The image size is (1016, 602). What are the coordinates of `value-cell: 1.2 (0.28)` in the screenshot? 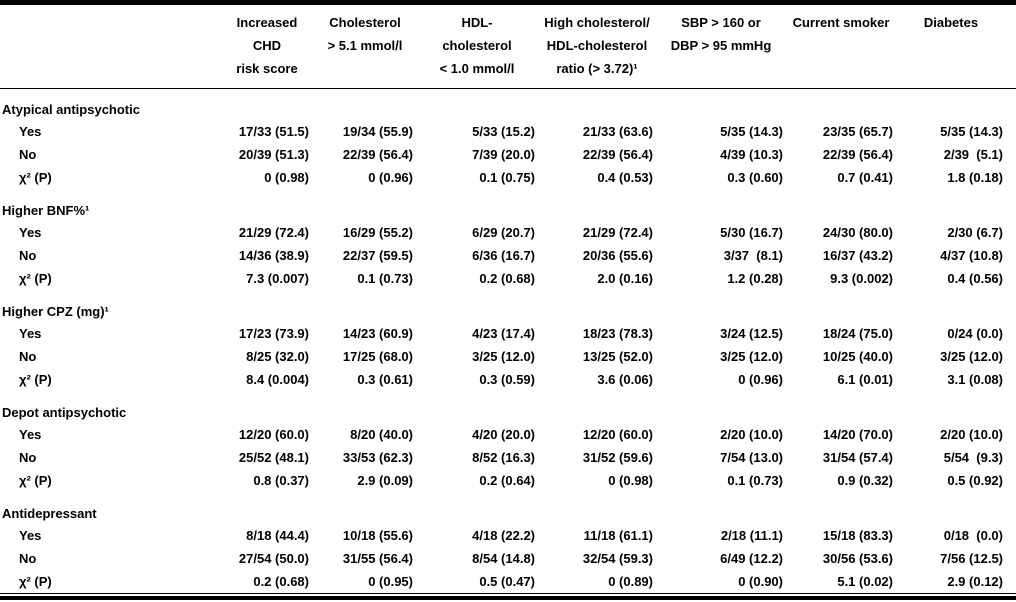 It's located at (755, 278).